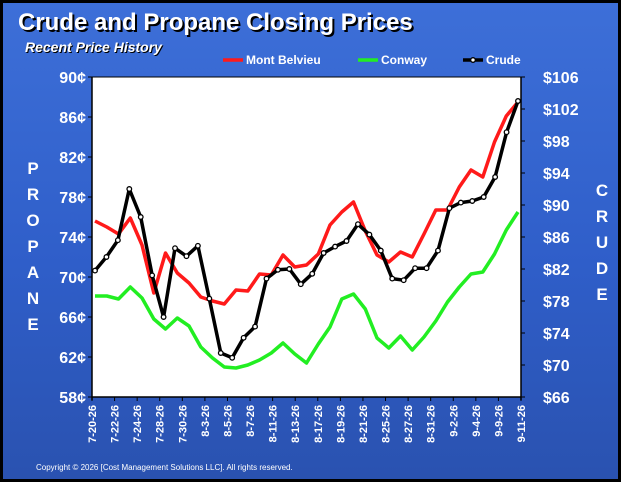 This screenshot has width=621, height=482. I want to click on x-tick-label: 8-21-26, so click(364, 424).